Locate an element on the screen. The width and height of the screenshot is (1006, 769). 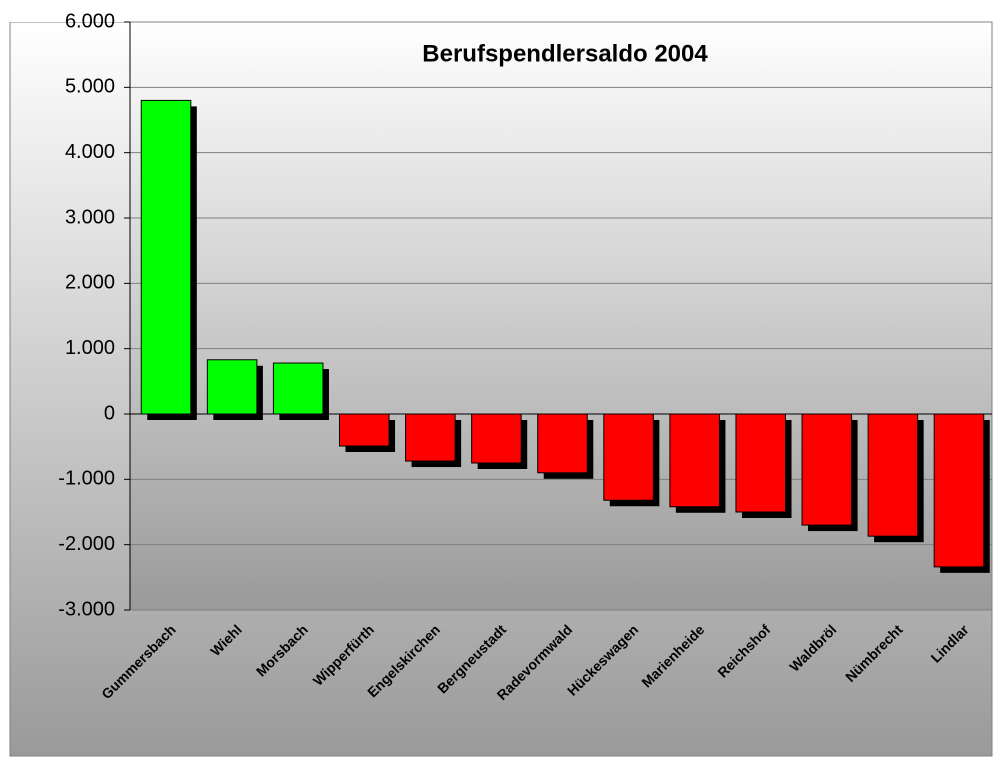
y-tick-label: -3.000 is located at coordinates (86, 609).